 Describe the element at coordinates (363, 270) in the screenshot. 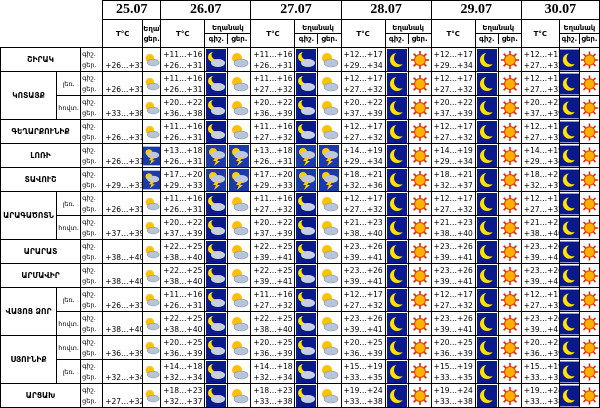

I see `temperature-value: +23…+26` at that location.